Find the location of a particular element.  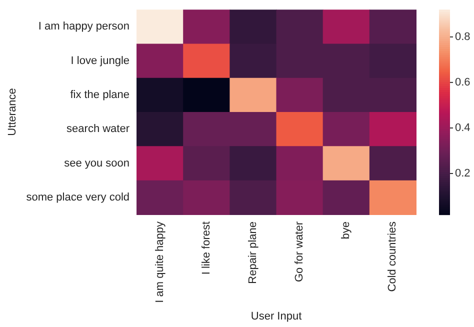

color-bar-label: 0.2 is located at coordinates (462, 174).